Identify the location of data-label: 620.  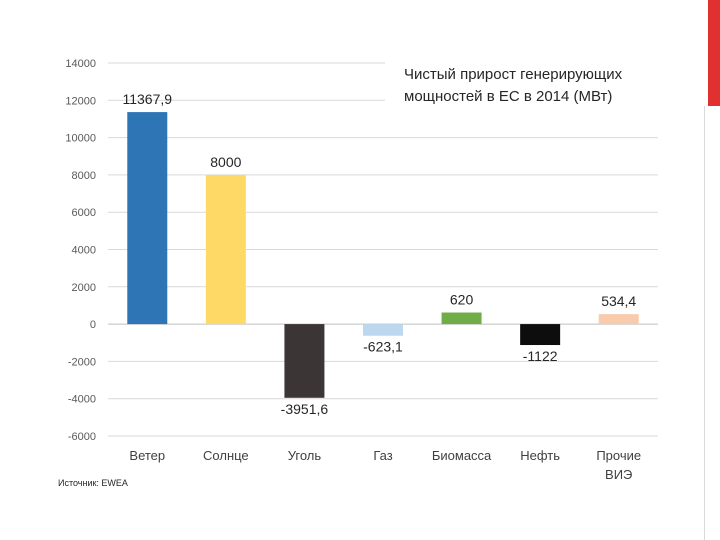
(462, 300).